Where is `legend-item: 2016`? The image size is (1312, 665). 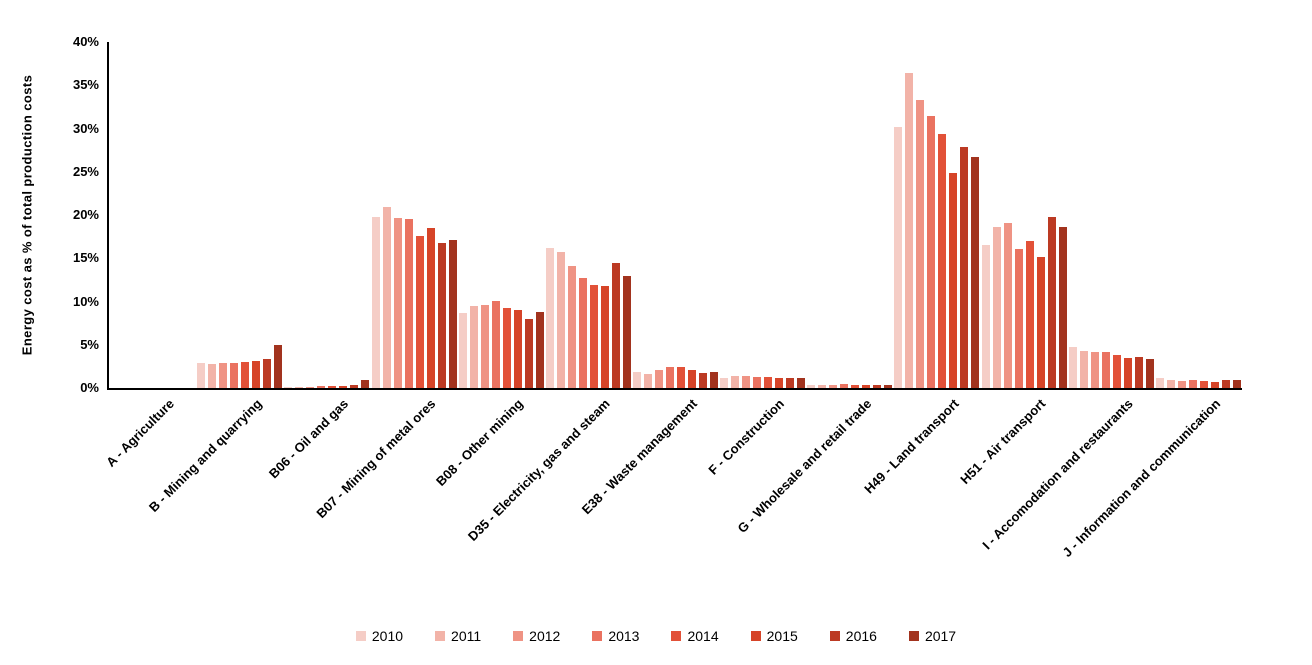
legend-item: 2016 is located at coordinates (853, 636).